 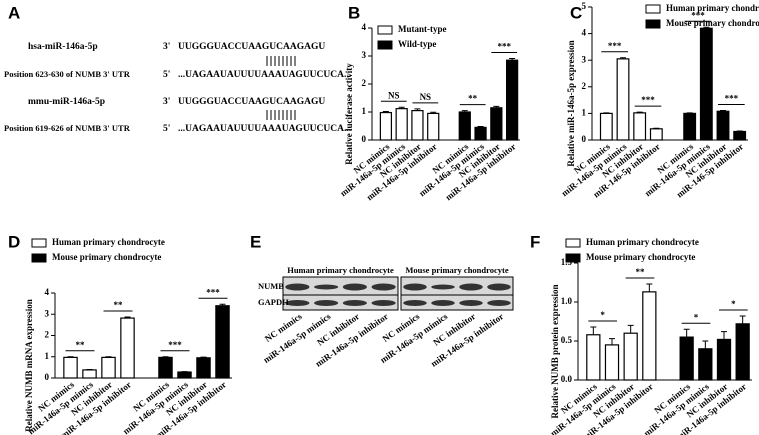 What do you see at coordinates (281, 115) in the screenshot?
I see `pairing-lines` at bounding box center [281, 115].